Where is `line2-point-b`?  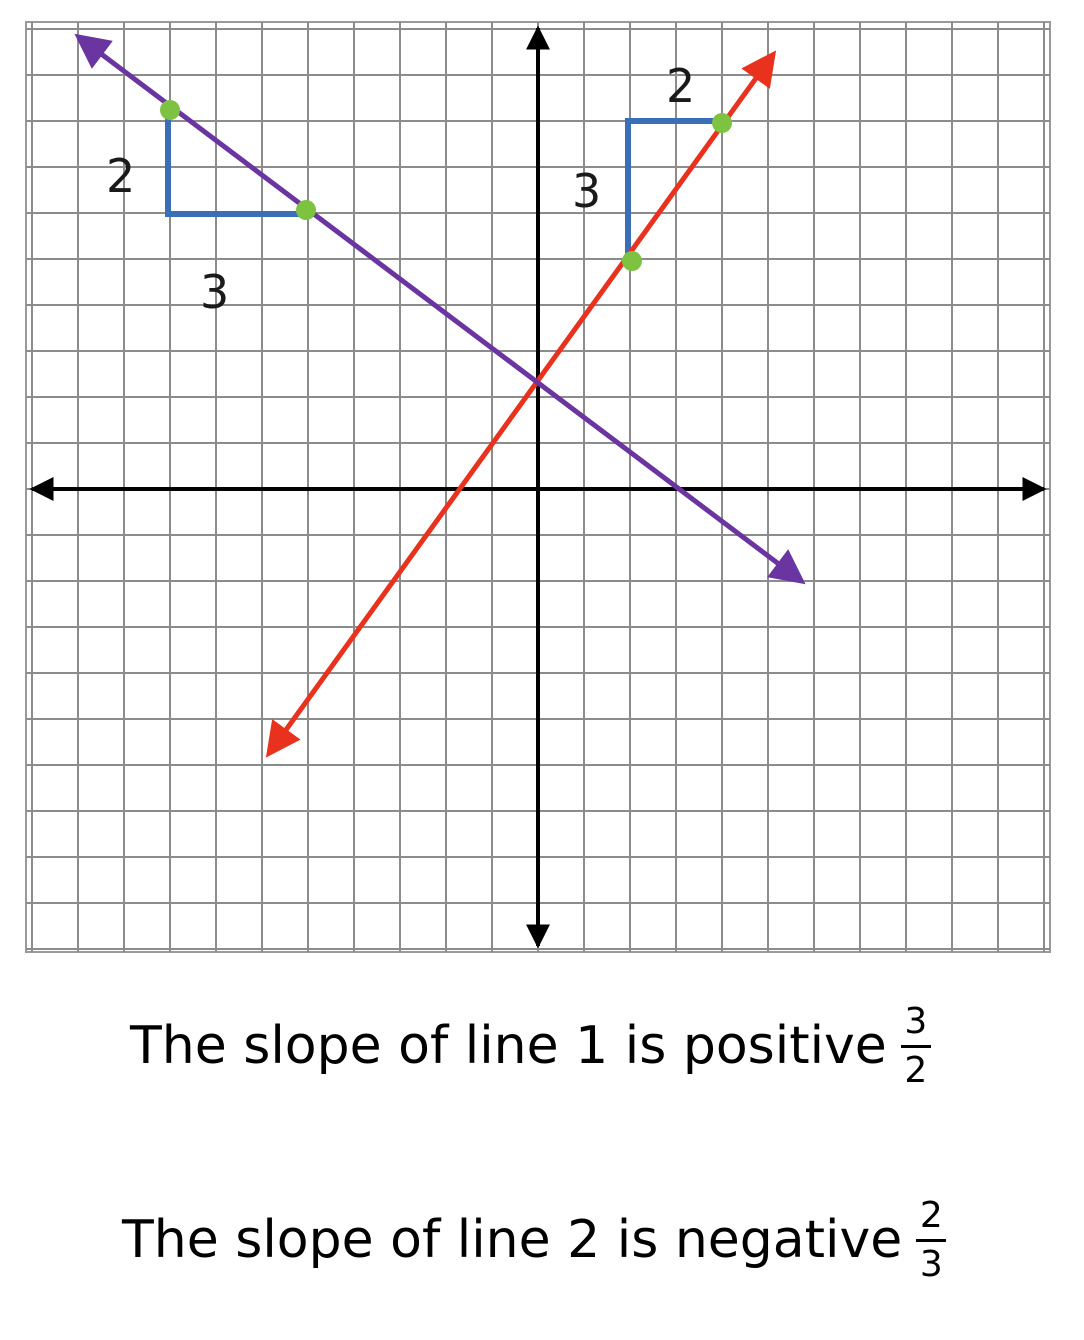
line2-point-b is located at coordinates (306, 210).